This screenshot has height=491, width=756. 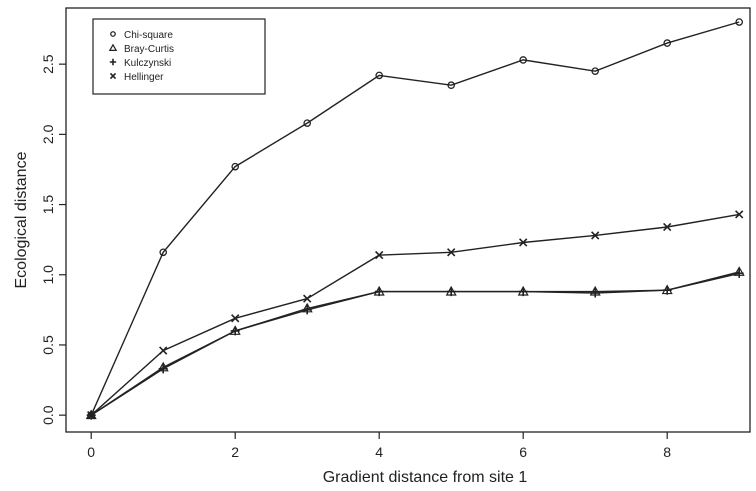 I want to click on y-tick-label: 2.0, so click(x=48, y=134).